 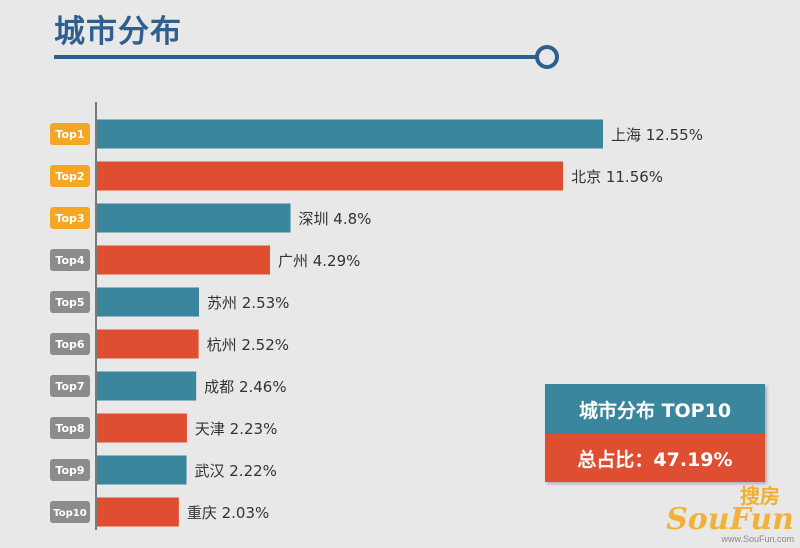 I want to click on soufun-watermark: 搜房 SouFun www.SouFun.com, so click(x=730, y=515).